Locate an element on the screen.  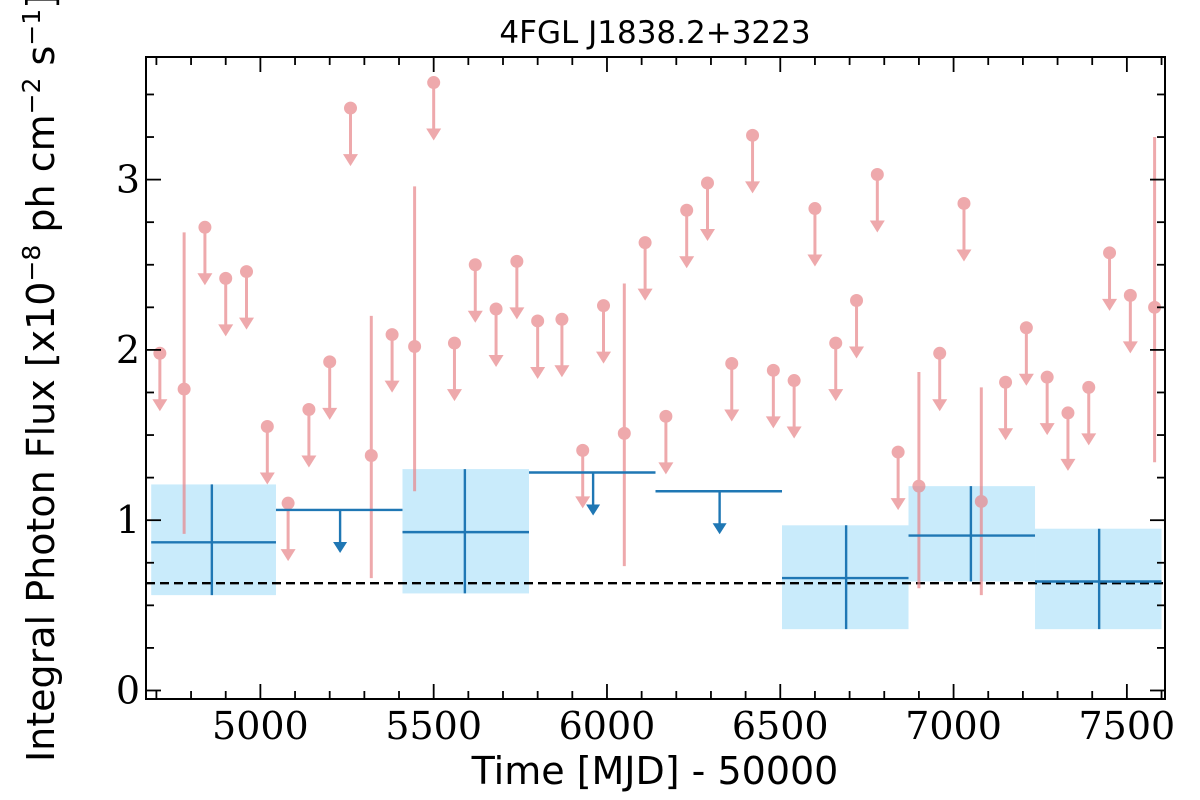
y-tick-label: 1 is located at coordinates (128, 520).